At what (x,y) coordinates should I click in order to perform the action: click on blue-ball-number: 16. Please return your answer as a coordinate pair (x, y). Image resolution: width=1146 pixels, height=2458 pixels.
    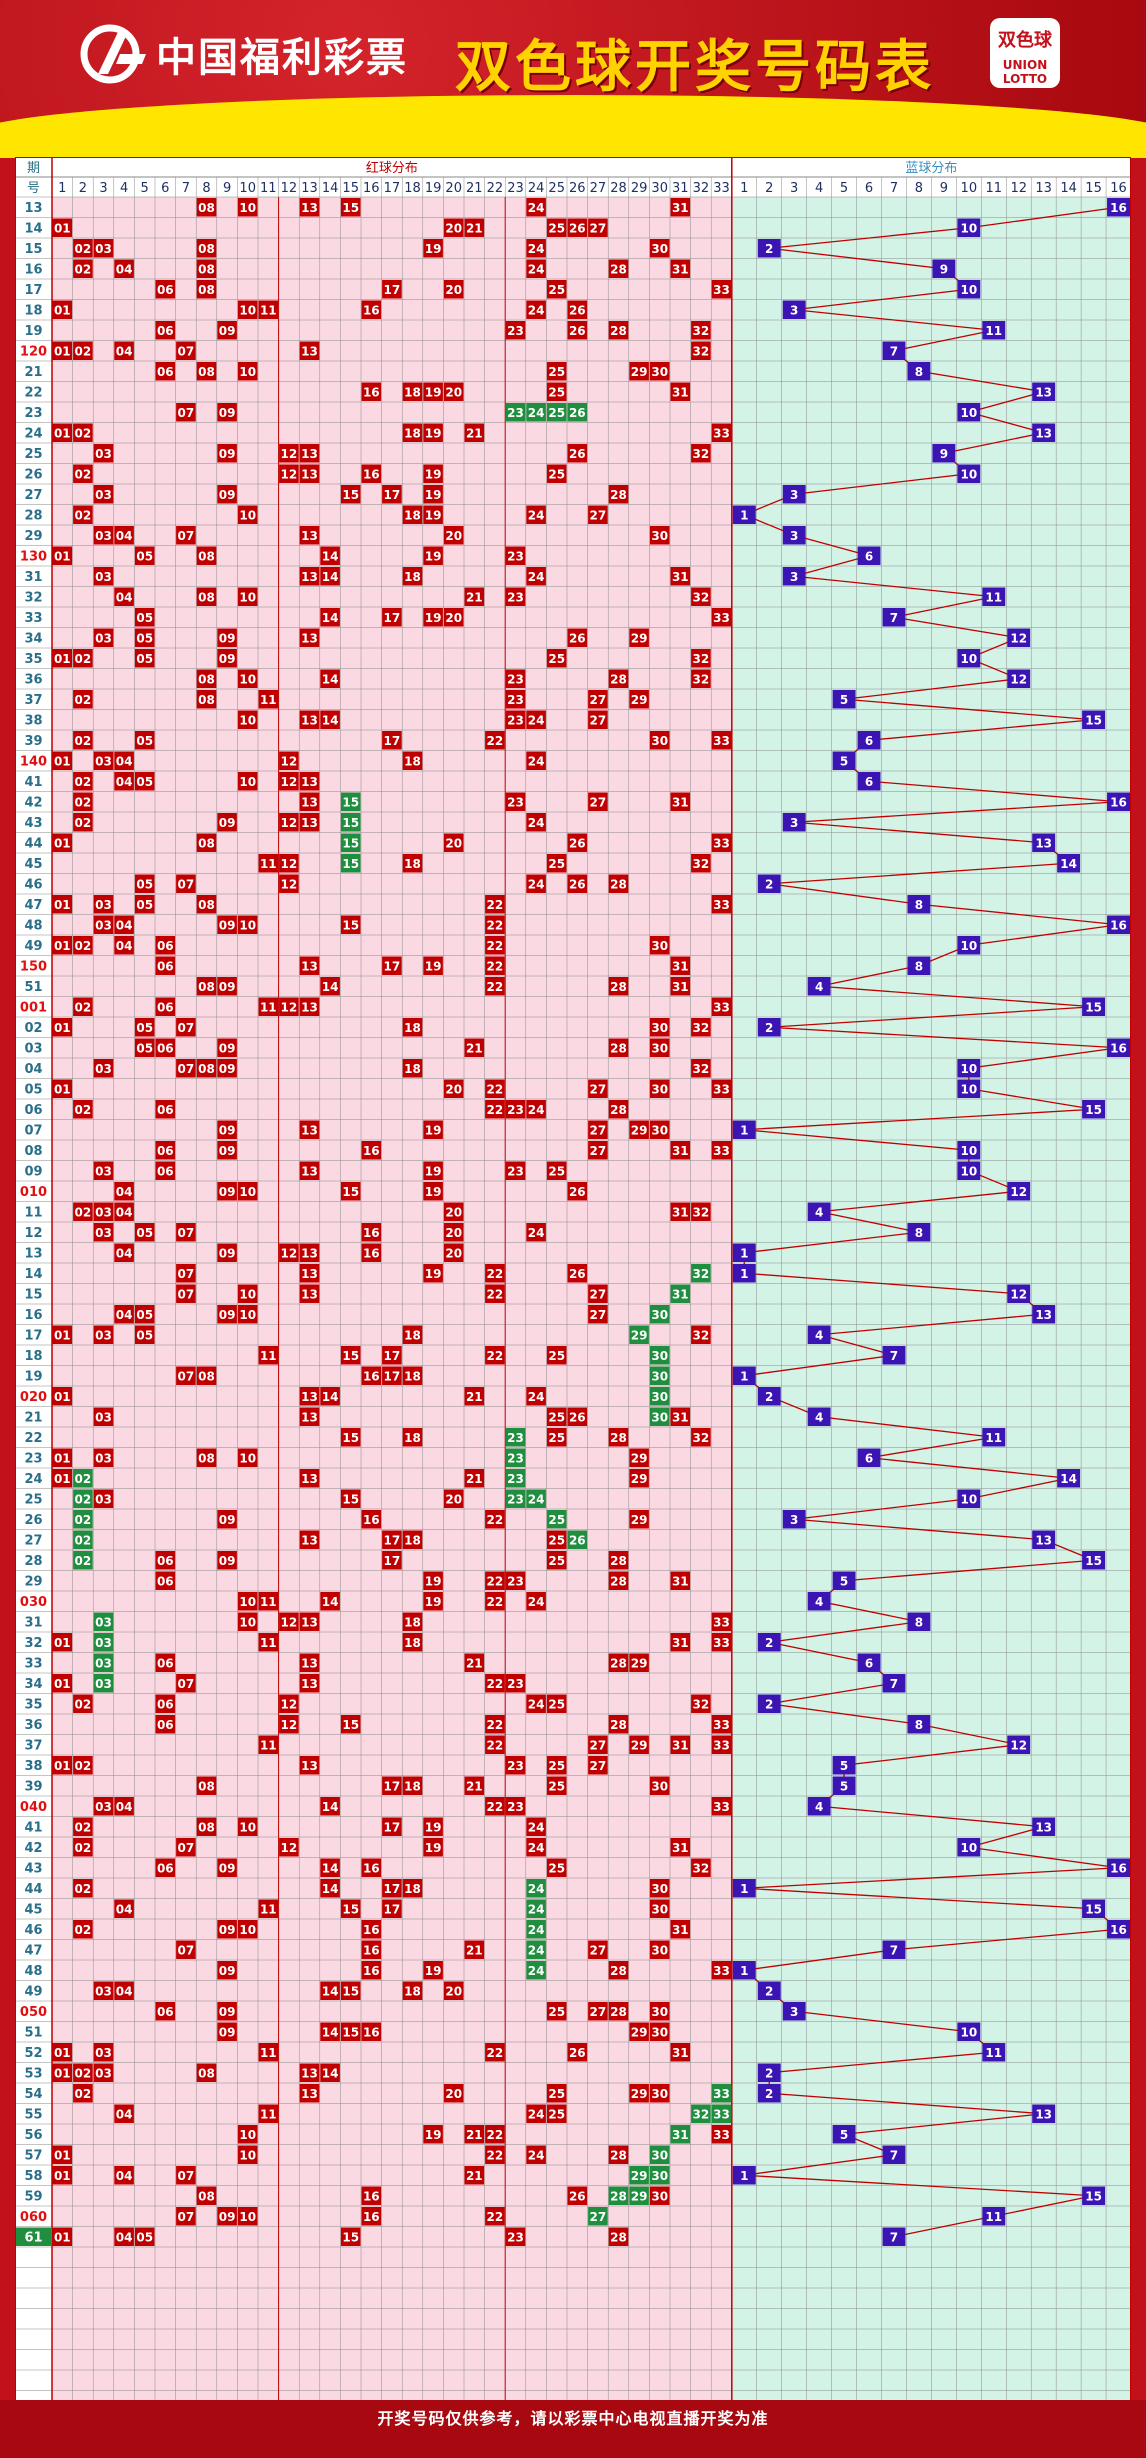
    Looking at the image, I should click on (1118, 1049).